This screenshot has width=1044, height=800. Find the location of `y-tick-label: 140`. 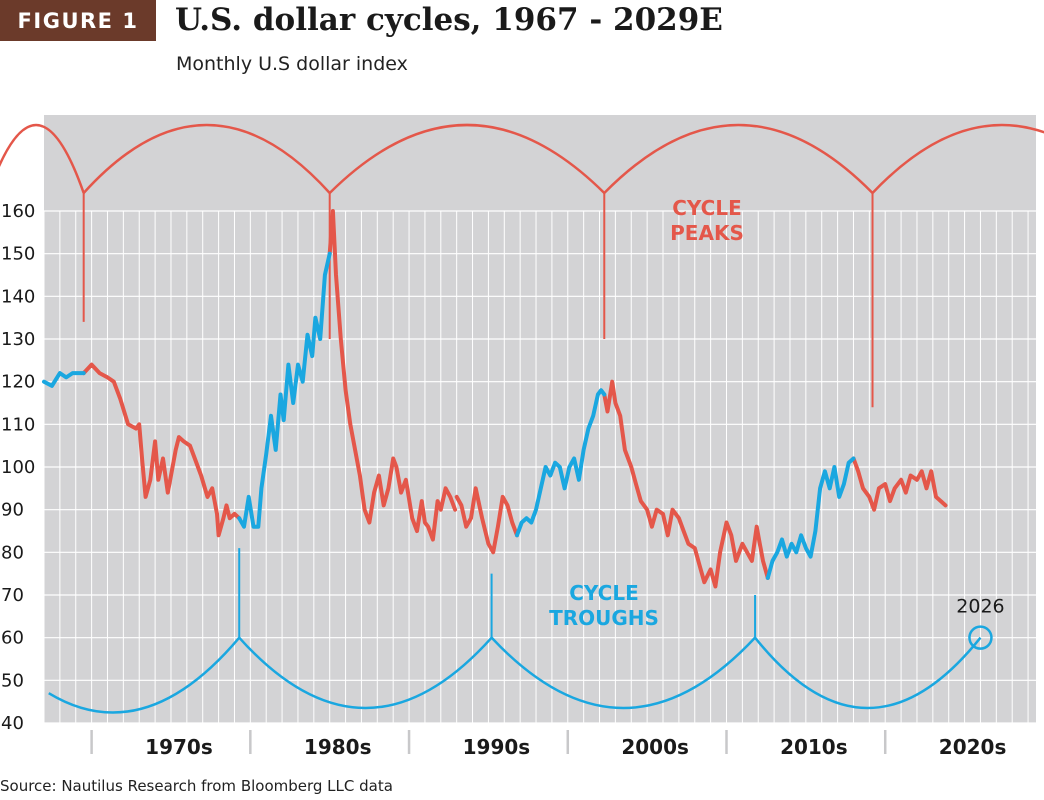

y-tick-label: 140 is located at coordinates (18, 296).